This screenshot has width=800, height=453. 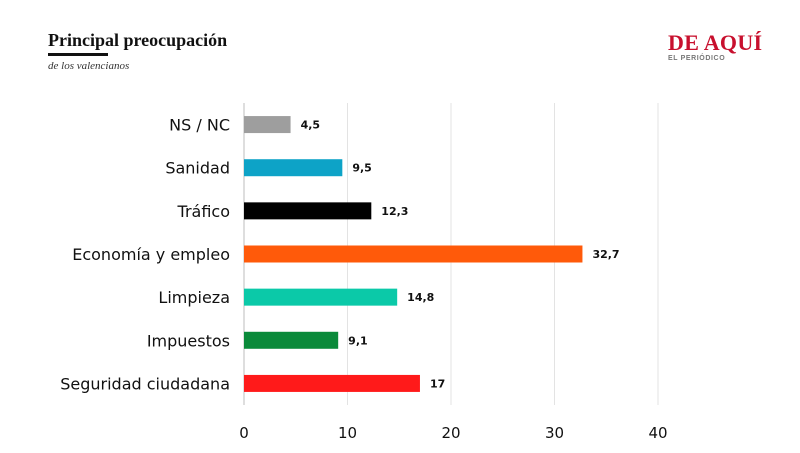 I want to click on value-label-5: 9,1, so click(x=358, y=340).